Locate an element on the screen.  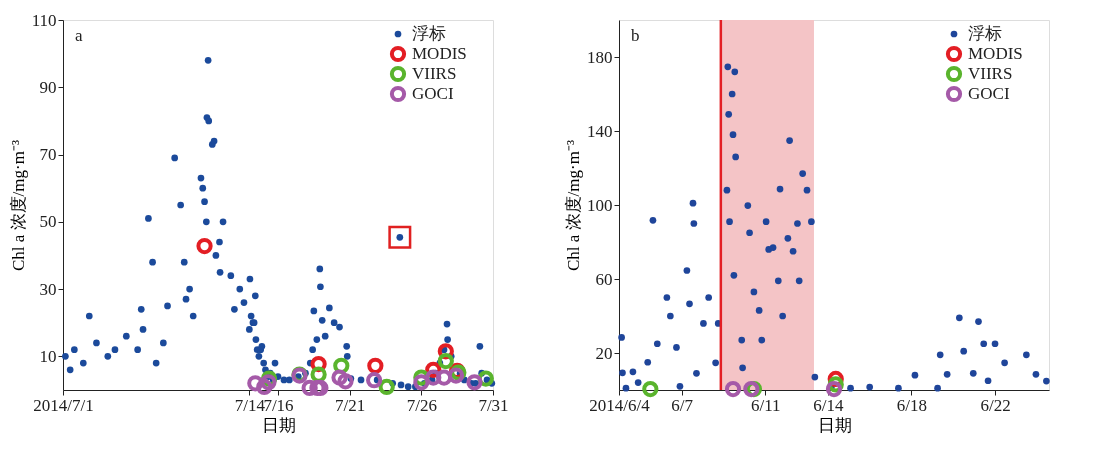
y-tick-label: 90 is located at coordinates (48, 87).